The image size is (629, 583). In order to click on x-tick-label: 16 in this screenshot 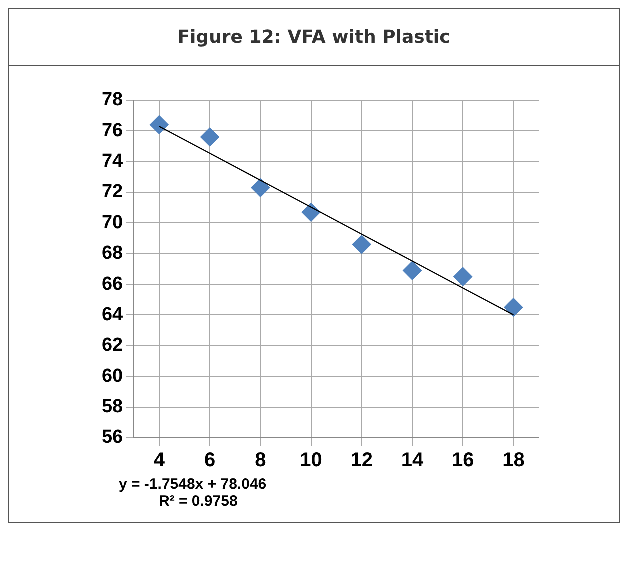, I will do `click(463, 461)`.